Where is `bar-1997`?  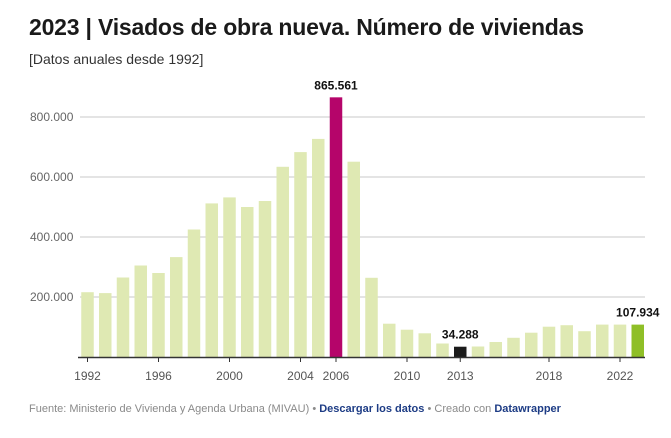
bar-1997 is located at coordinates (176, 307).